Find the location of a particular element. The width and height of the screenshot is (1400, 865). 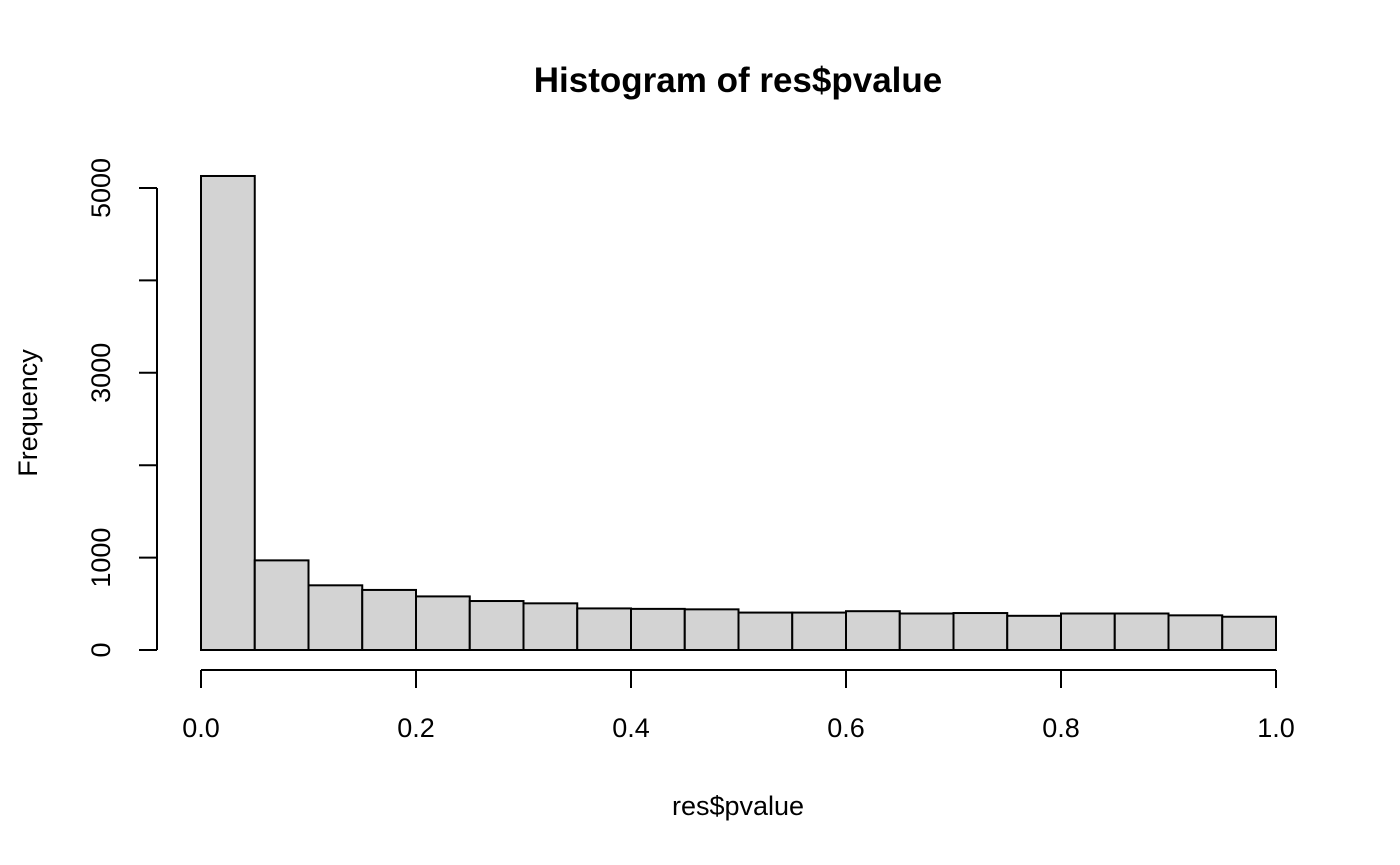

x-axis: 0.0 0.2 0.4 0.6 0.8 1.0 is located at coordinates (738, 706).